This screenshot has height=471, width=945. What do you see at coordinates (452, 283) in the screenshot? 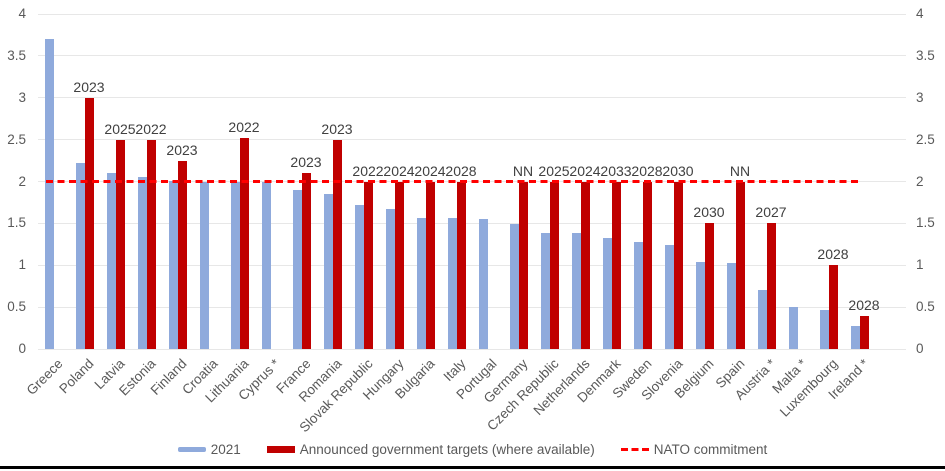
I see `bar-2021-italy` at bounding box center [452, 283].